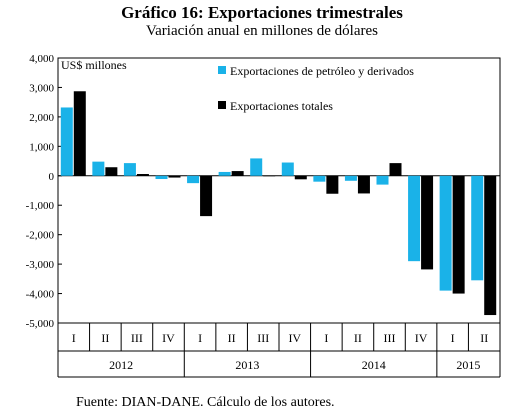  What do you see at coordinates (40, 324) in the screenshot?
I see `y-tick-label: -5,000` at bounding box center [40, 324].